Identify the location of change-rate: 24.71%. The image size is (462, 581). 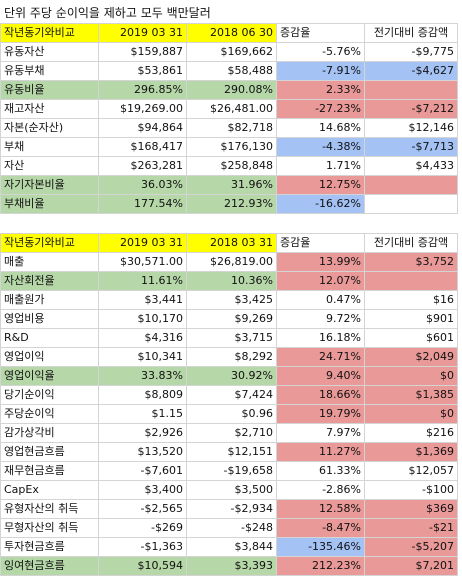
(320, 357).